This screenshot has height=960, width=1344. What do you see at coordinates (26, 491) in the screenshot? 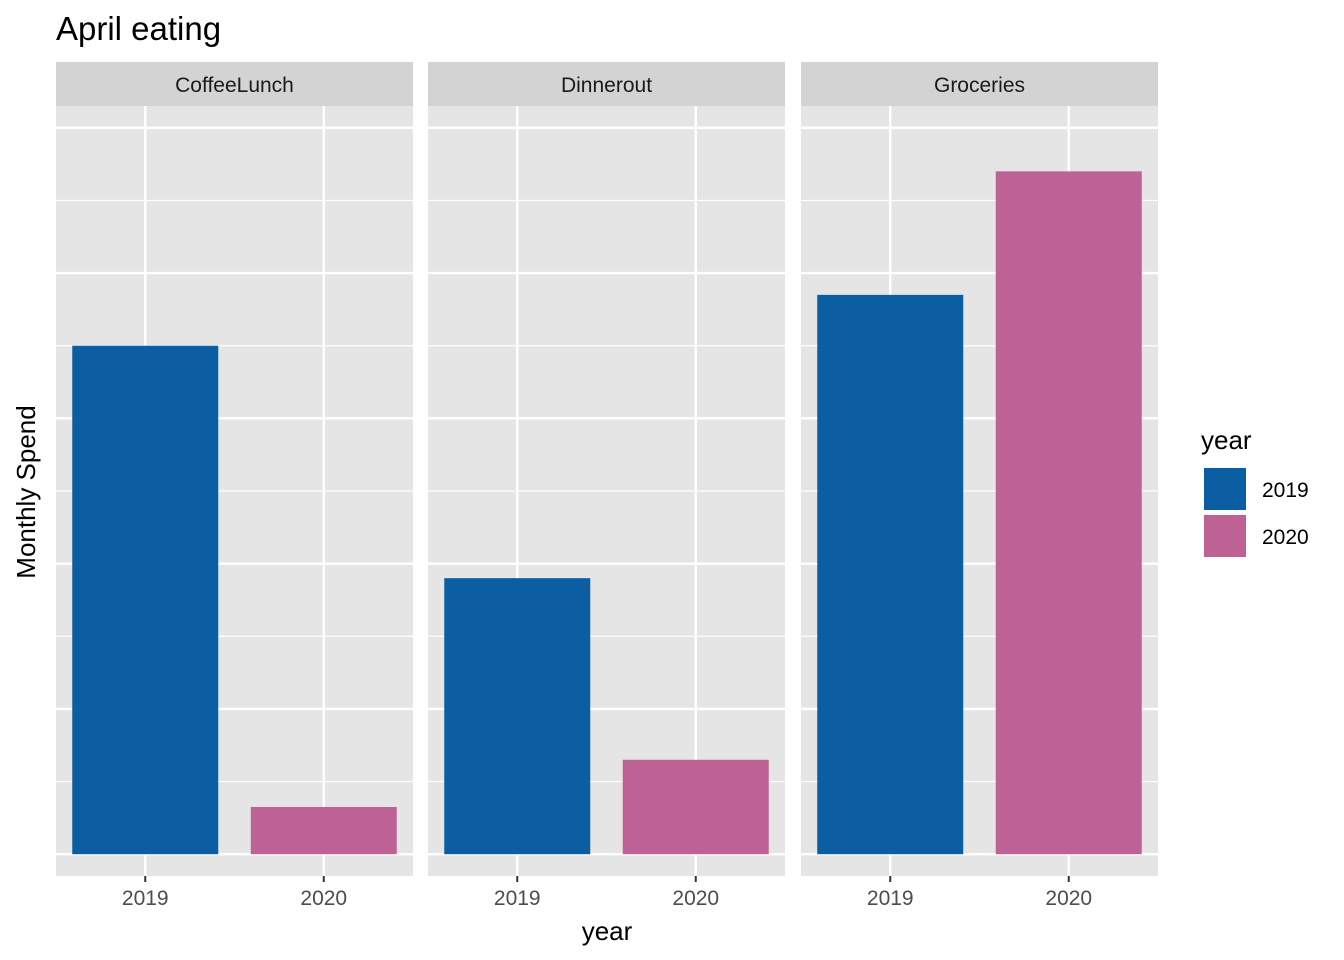
I see `y-axis-title: Monthly Spend` at bounding box center [26, 491].